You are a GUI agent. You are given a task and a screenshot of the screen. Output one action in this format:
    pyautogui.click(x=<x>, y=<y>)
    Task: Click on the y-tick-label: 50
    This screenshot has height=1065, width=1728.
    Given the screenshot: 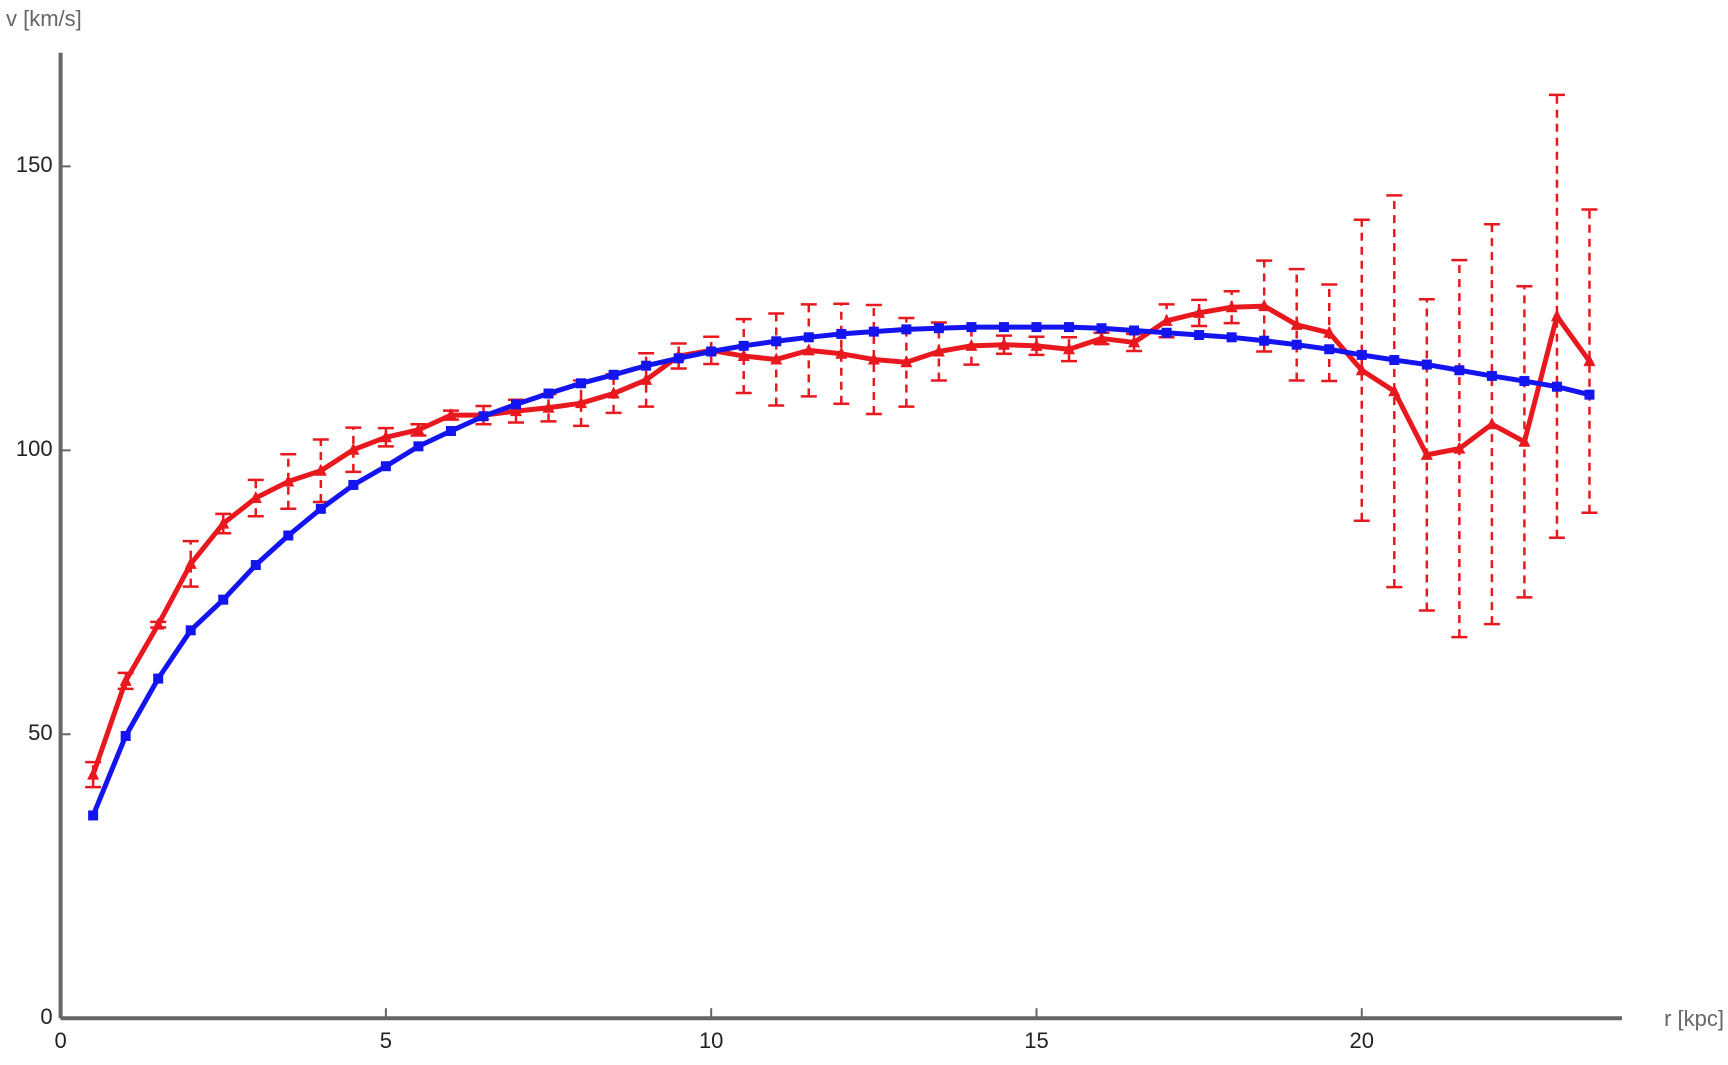 What is the action you would take?
    pyautogui.click(x=40, y=732)
    